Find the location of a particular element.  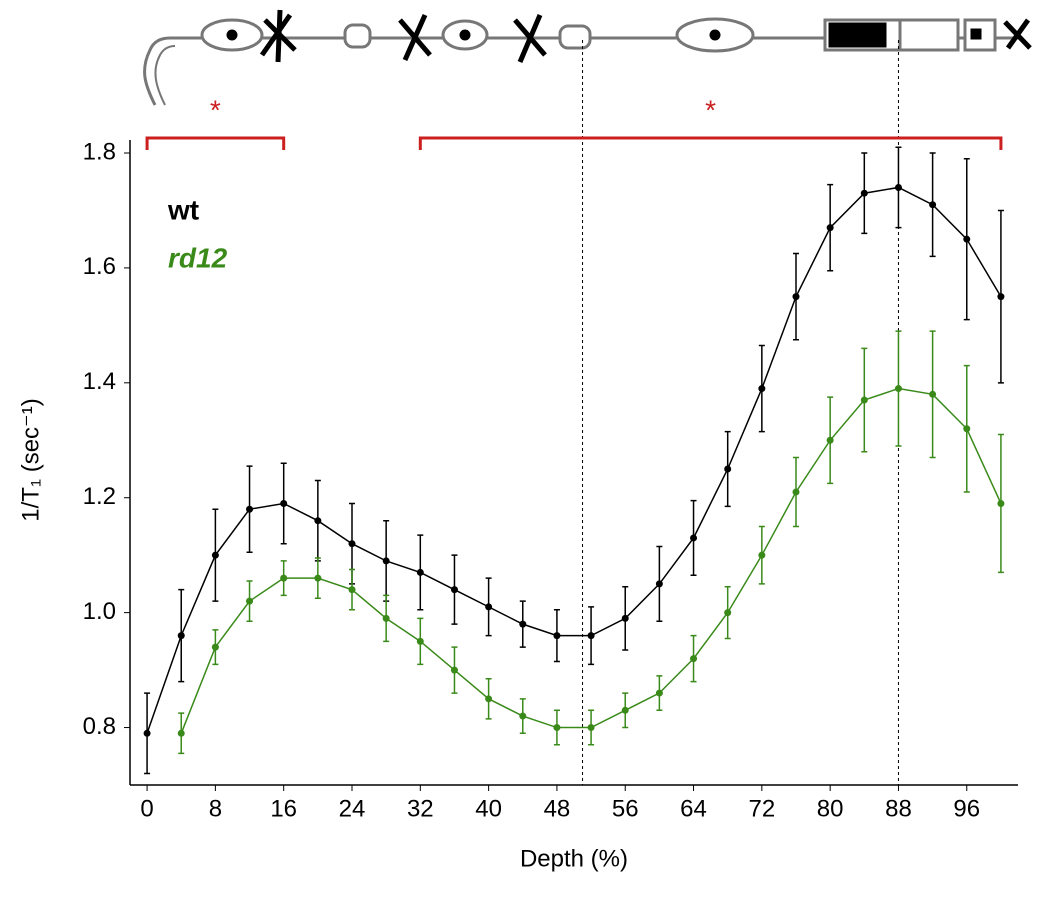

y-tick-label: 1.6 is located at coordinates (99, 266).